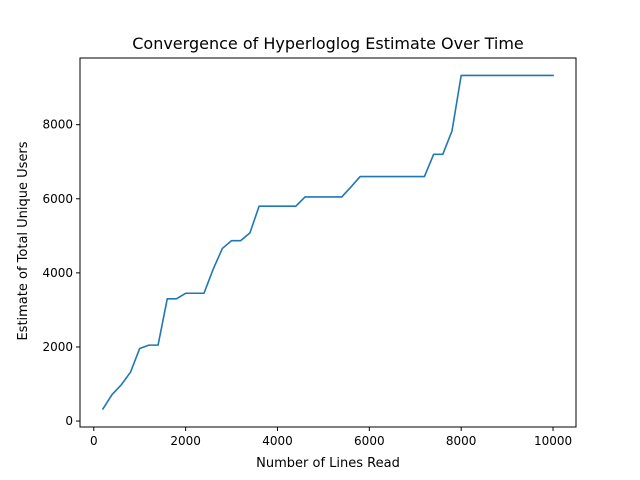 This screenshot has width=640, height=480. I want to click on y-tick-label: 4000, so click(57, 273).